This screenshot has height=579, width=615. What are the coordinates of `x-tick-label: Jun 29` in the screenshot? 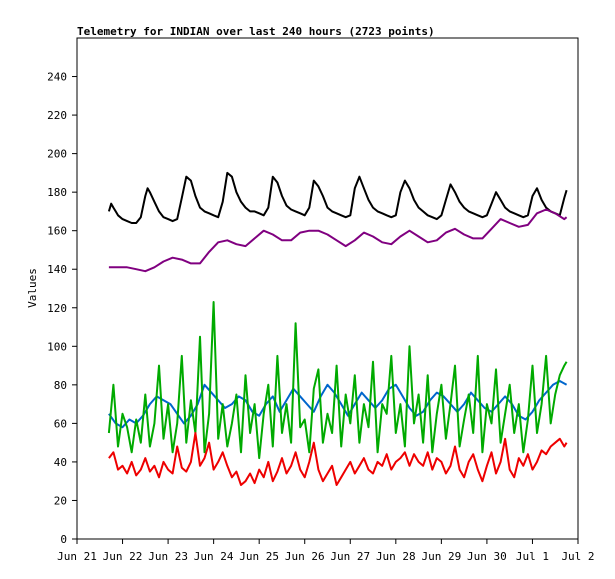 It's located at (441, 556).